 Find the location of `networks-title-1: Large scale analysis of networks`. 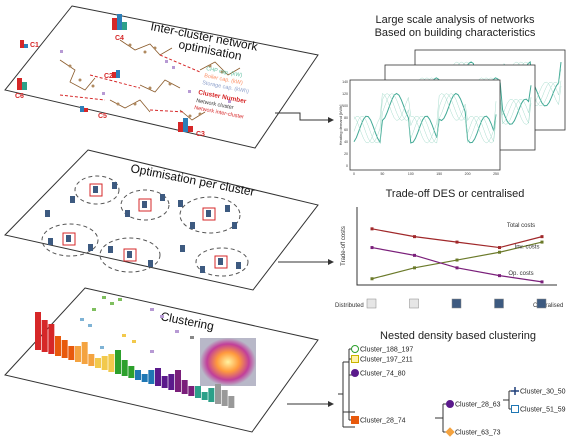

networks-title-1: Large scale analysis of networks is located at coordinates (455, 20).